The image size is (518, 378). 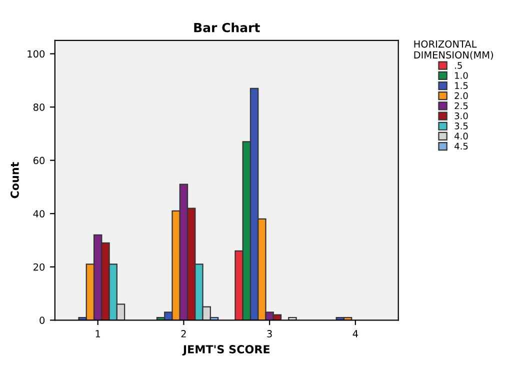 What do you see at coordinates (461, 96) in the screenshot?
I see `legend-label: 2.0` at bounding box center [461, 96].